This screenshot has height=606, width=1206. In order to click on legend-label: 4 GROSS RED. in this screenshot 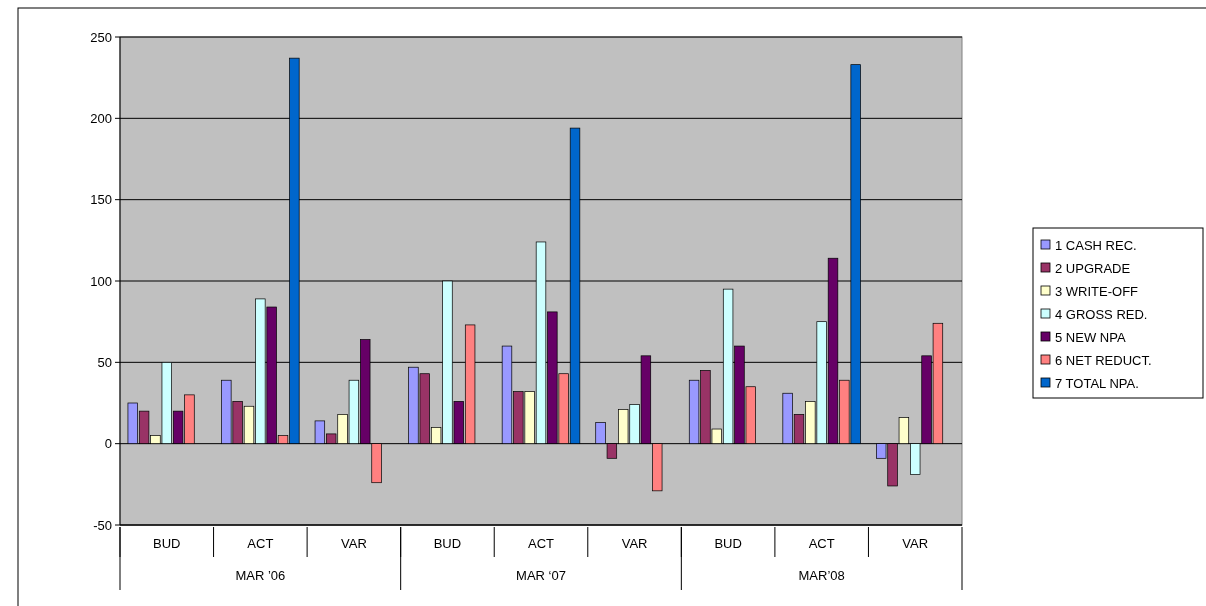, I will do `click(1101, 314)`.